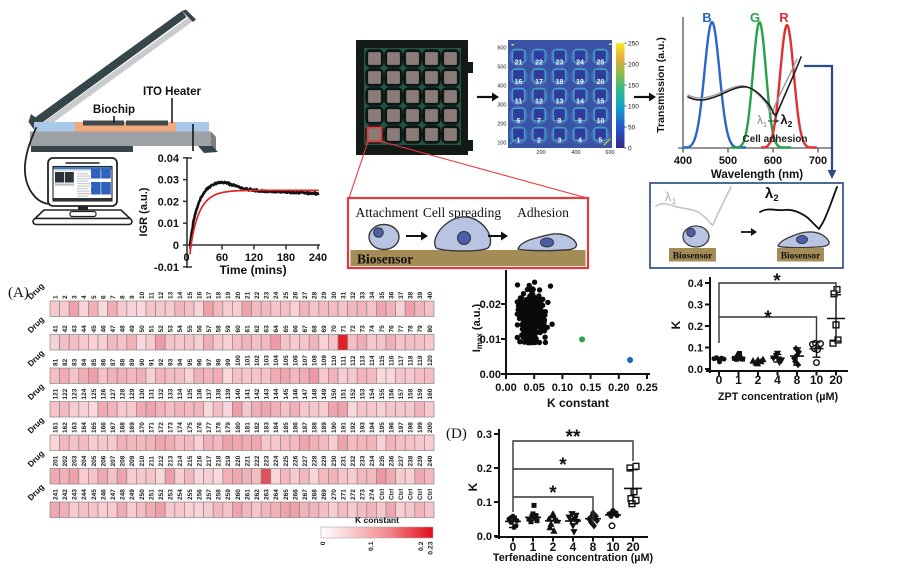  Describe the element at coordinates (84, 362) in the screenshot. I see `svg-text: 84` at that location.